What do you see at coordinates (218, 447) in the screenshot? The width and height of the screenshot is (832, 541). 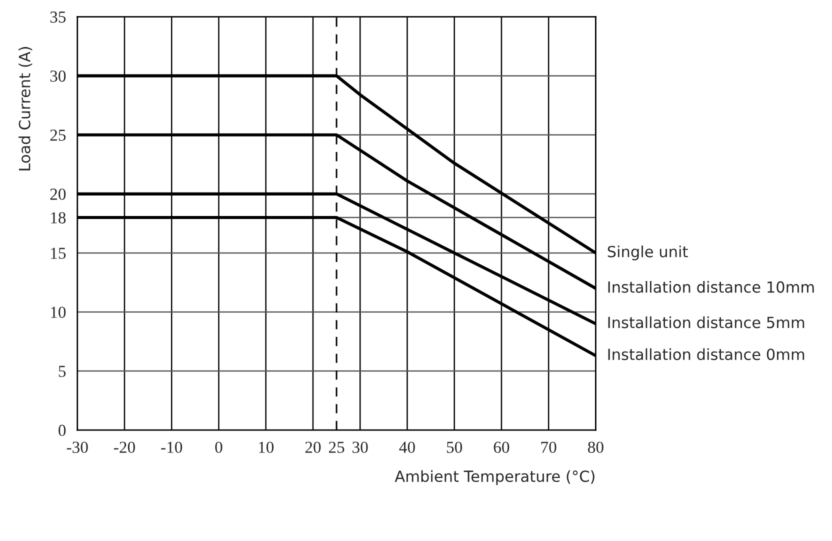 I see `x-tick-label: 0` at bounding box center [218, 447].